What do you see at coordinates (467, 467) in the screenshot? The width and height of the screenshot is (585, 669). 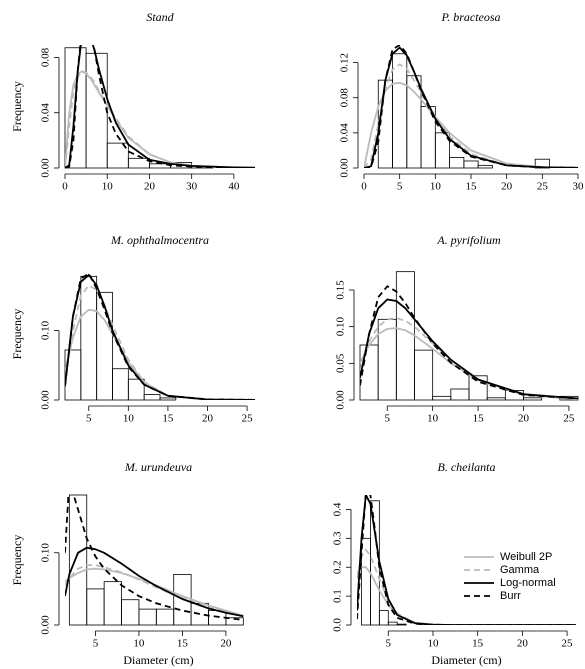 I see `panel-title: B. cheilanta` at bounding box center [467, 467].